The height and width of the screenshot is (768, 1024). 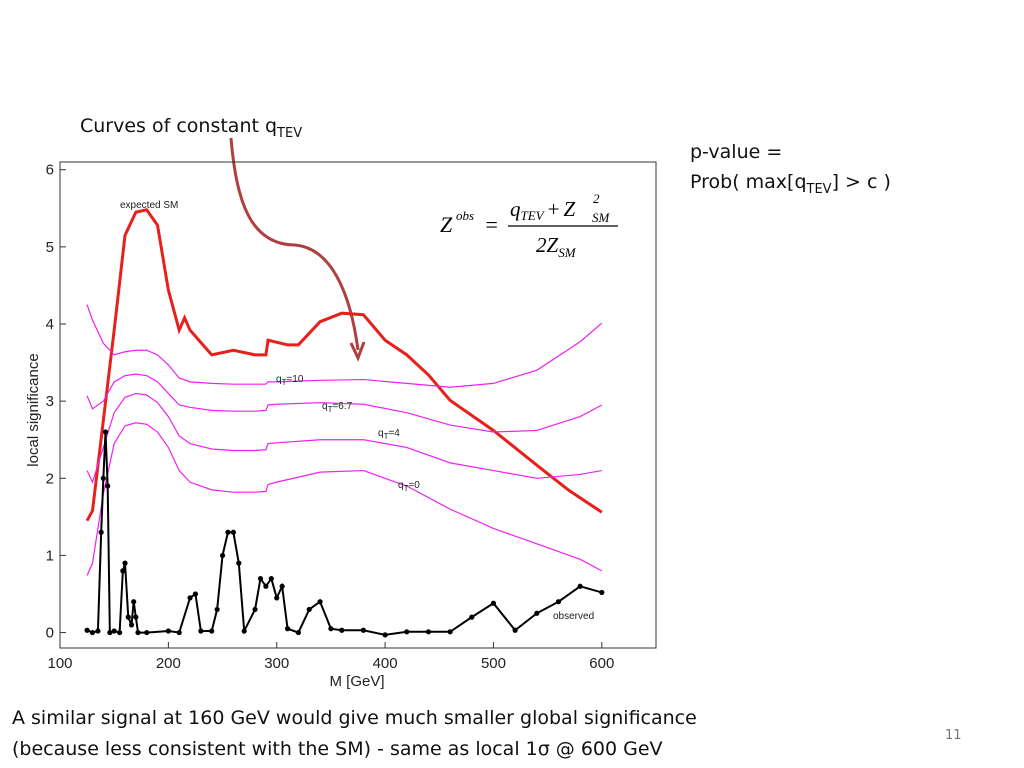 I want to click on label-part: =10, so click(x=294, y=379).